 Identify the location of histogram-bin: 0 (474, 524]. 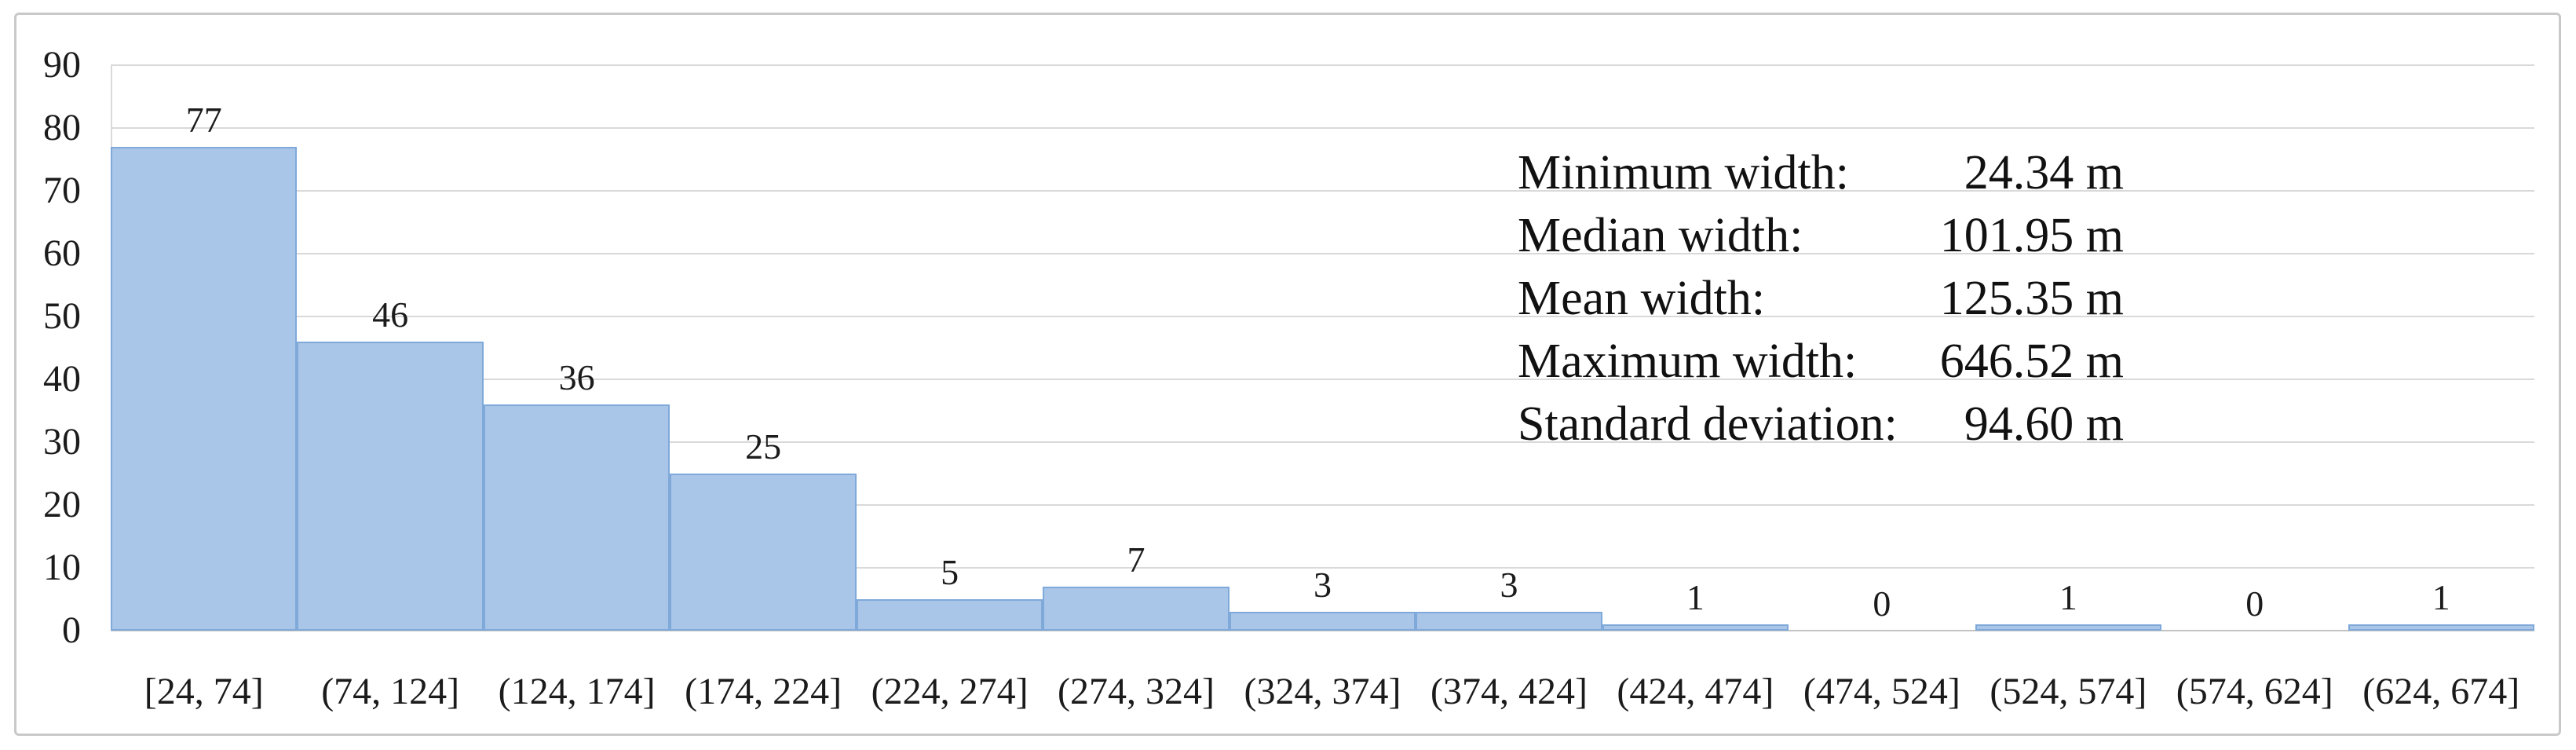
(1882, 389).